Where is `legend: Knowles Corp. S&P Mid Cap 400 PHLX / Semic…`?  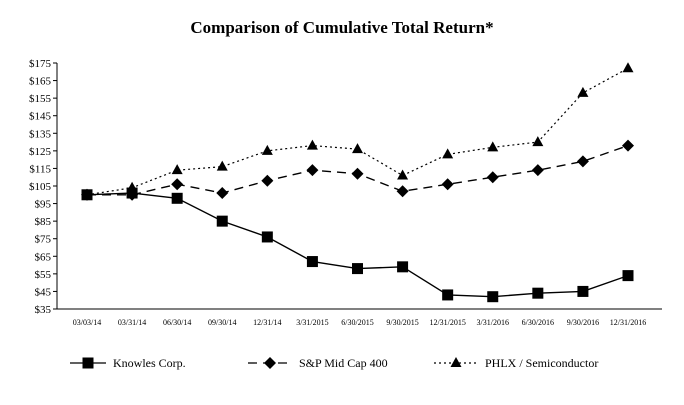
legend: Knowles Corp. S&P Mid Cap 400 PHLX / Semic… is located at coordinates (334, 363).